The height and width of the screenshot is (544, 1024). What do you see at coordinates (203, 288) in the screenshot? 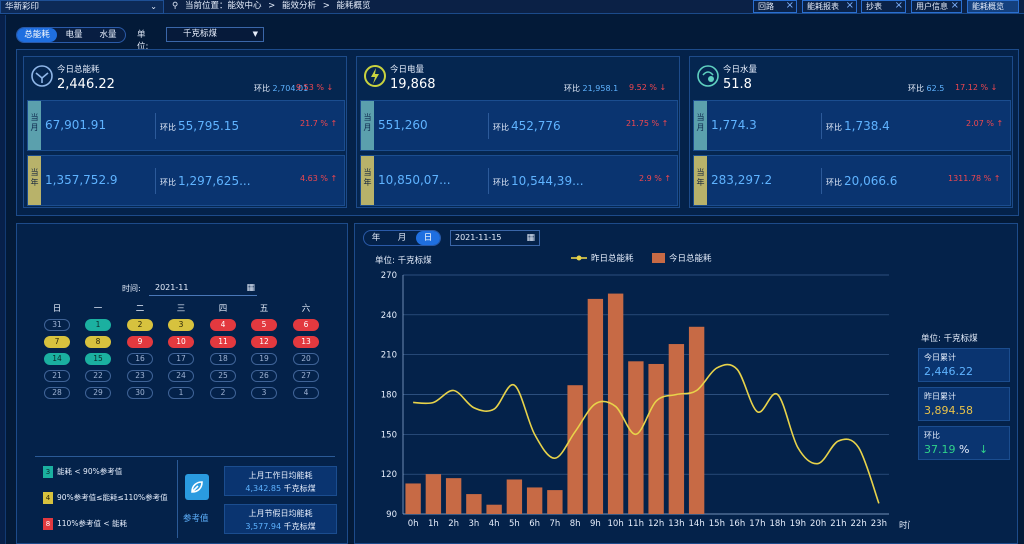
I see `calendar-month-input: 2021-11 ▦` at bounding box center [203, 288].